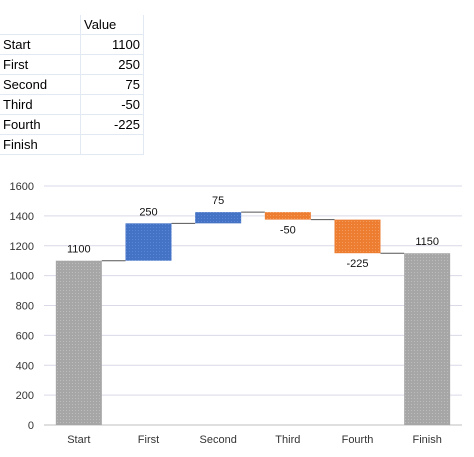 Image resolution: width=474 pixels, height=457 pixels. What do you see at coordinates (40, 85) in the screenshot?
I see `row-label-cell: Second` at bounding box center [40, 85].